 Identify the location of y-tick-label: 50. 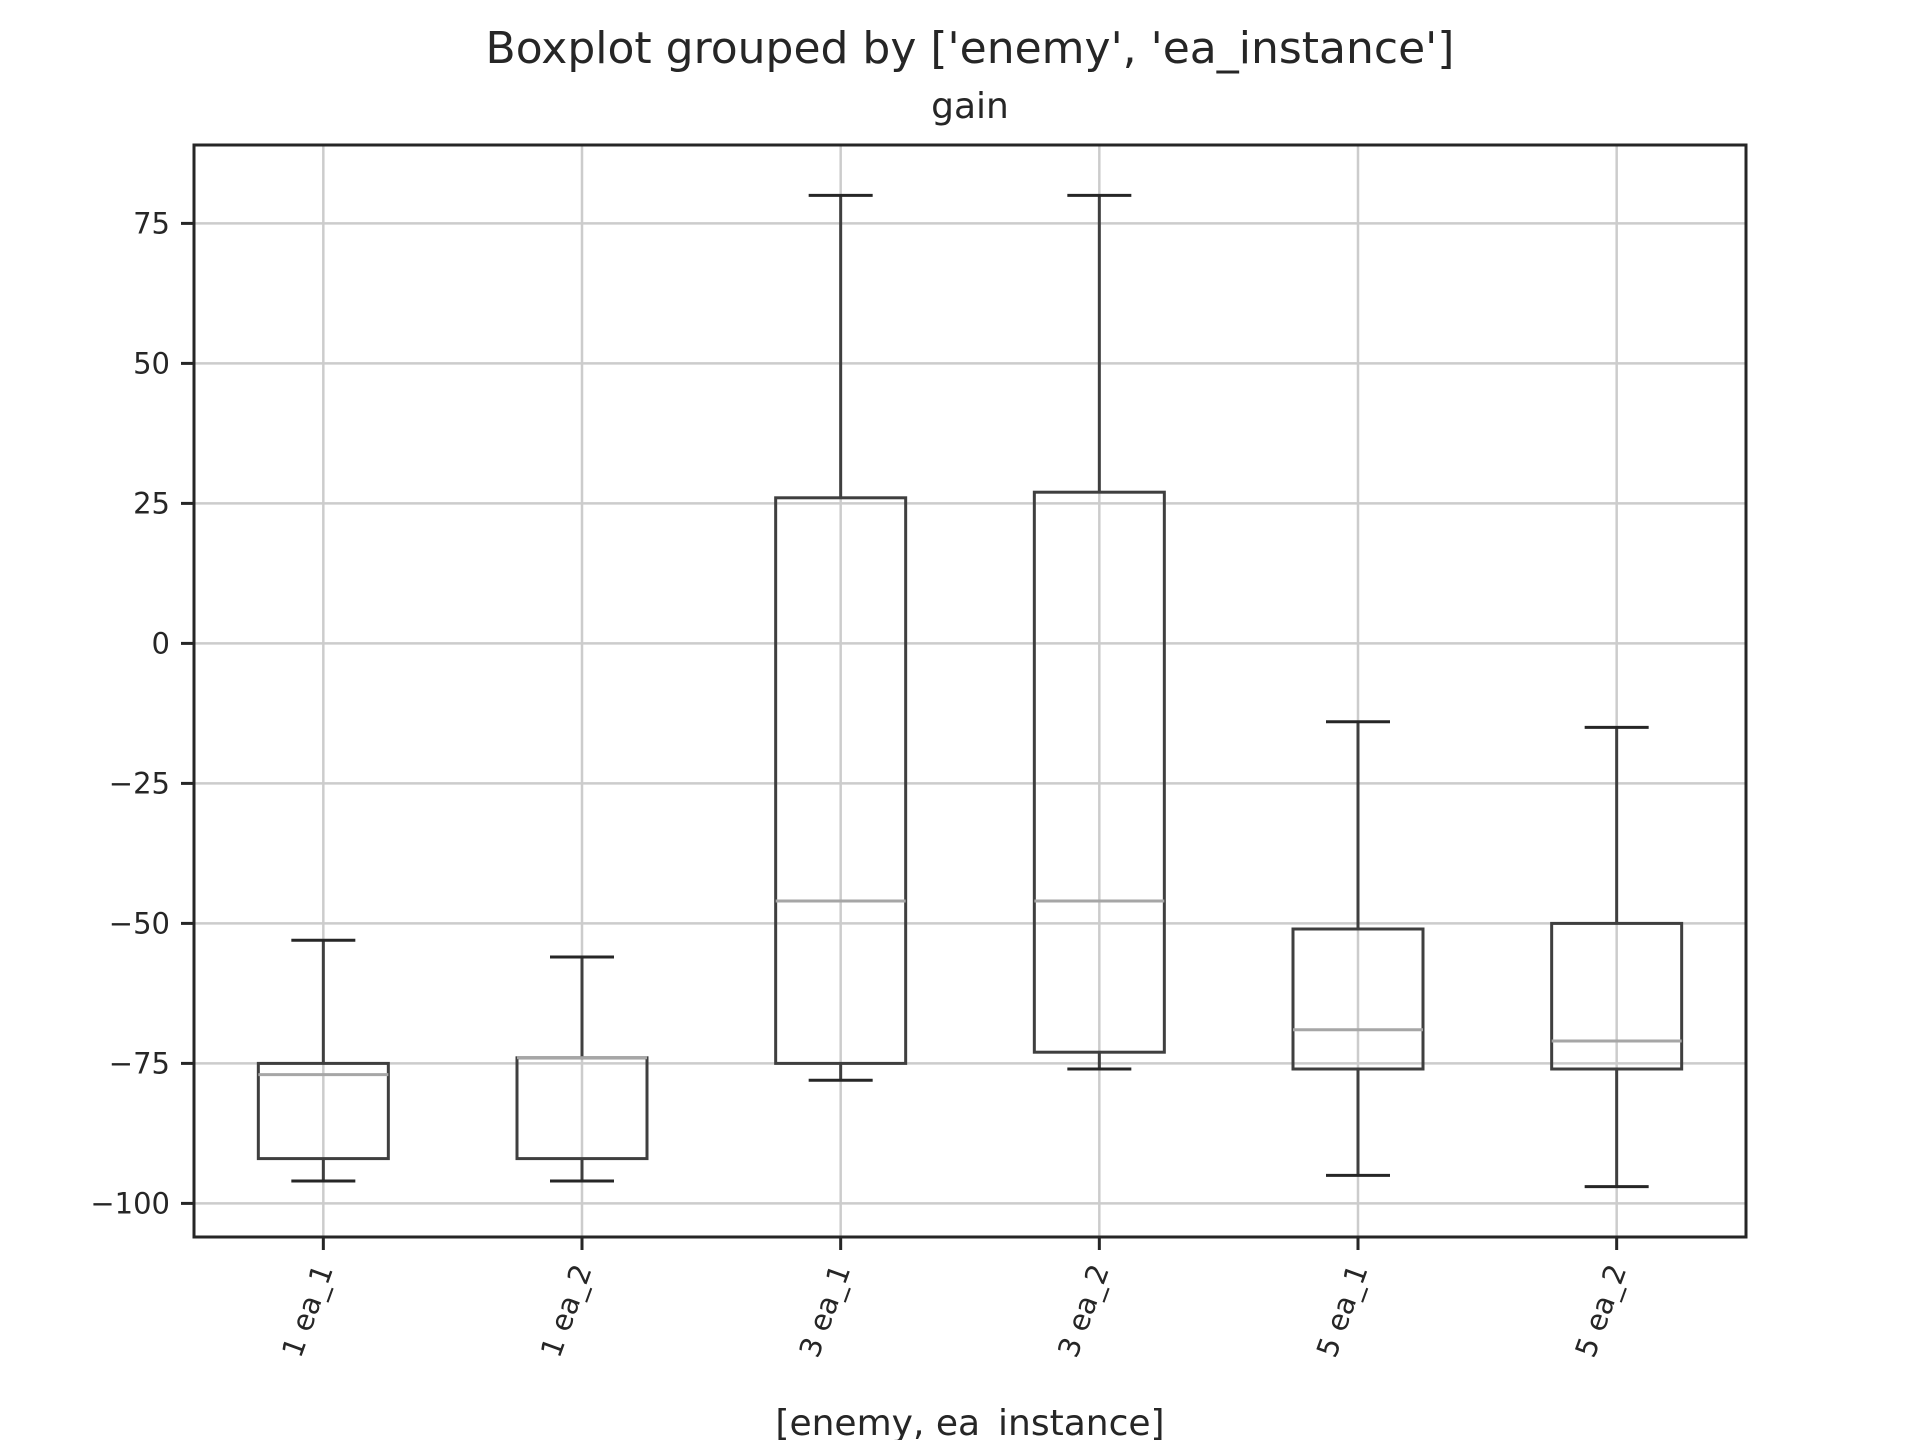
(151, 363).